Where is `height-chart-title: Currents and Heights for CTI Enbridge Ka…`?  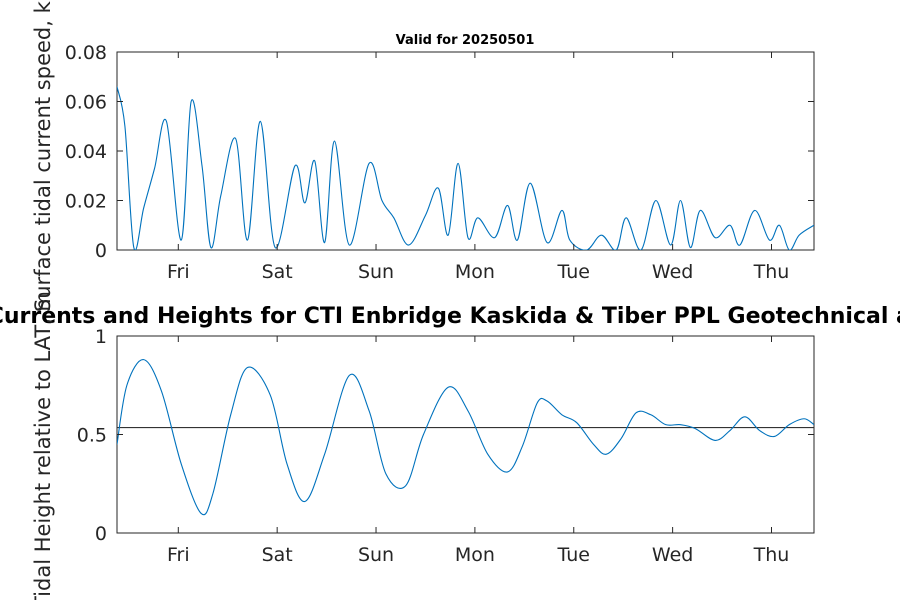 height-chart-title: Currents and Heights for CTI Enbridge Ka… is located at coordinates (450, 316).